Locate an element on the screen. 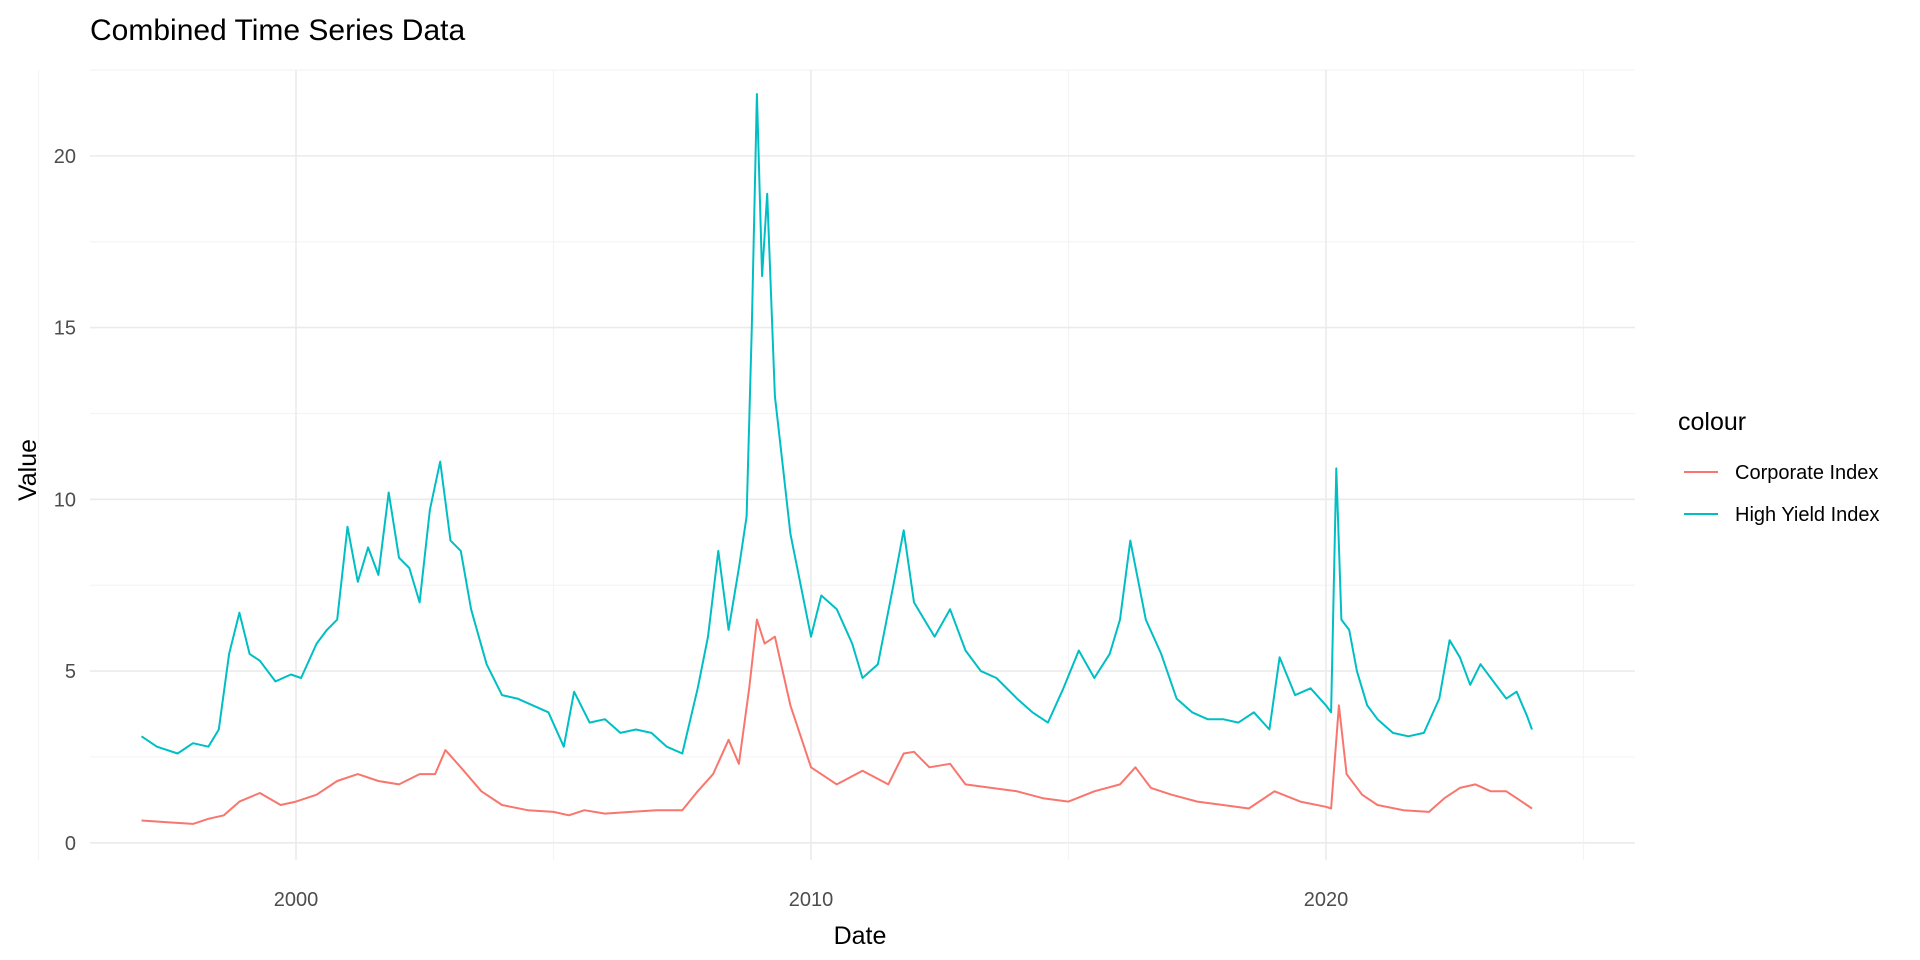 This screenshot has height=960, width=1920. x-axis-ticks: 2000 2010 2020 is located at coordinates (811, 900).